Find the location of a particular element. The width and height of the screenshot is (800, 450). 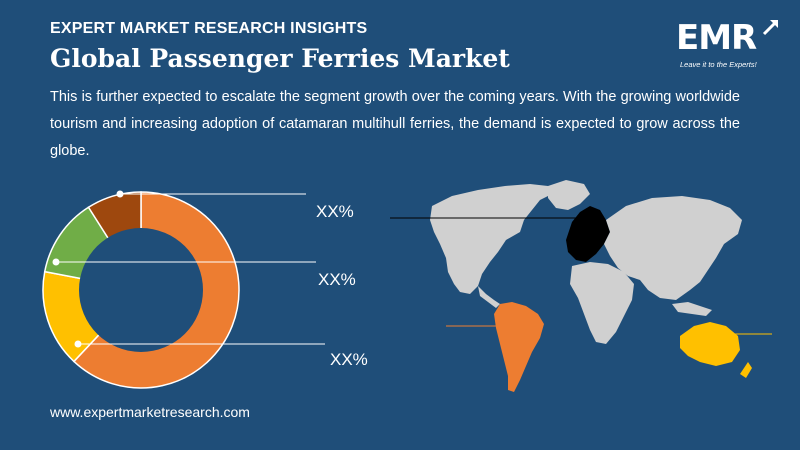

footer-url: www.expertmarketresearch.com is located at coordinates (150, 412).